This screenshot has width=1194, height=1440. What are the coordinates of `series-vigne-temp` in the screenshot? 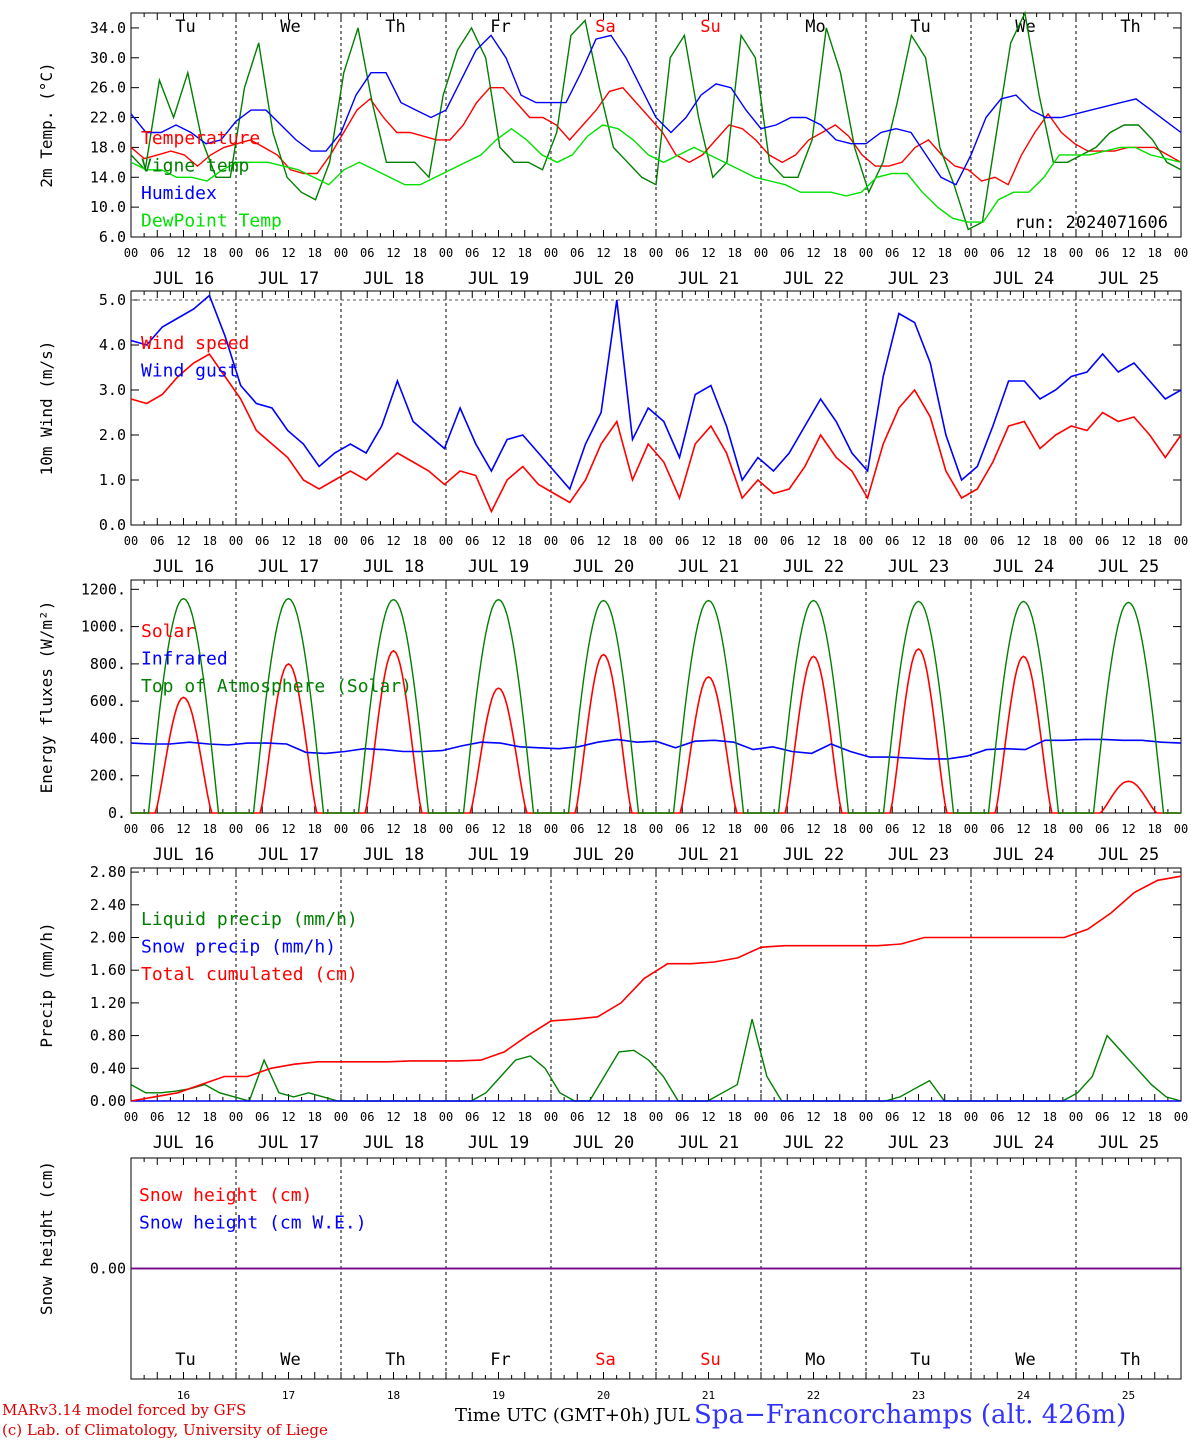 It's located at (656, 120).